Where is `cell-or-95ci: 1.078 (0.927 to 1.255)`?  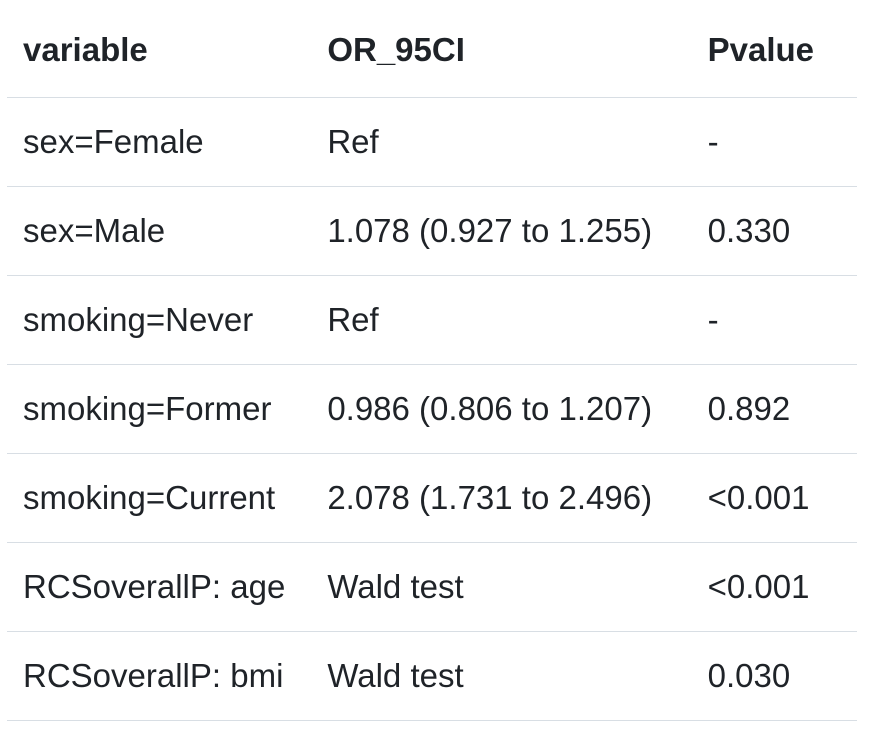
cell-or-95ci: 1.078 (0.927 to 1.255) is located at coordinates (490, 230).